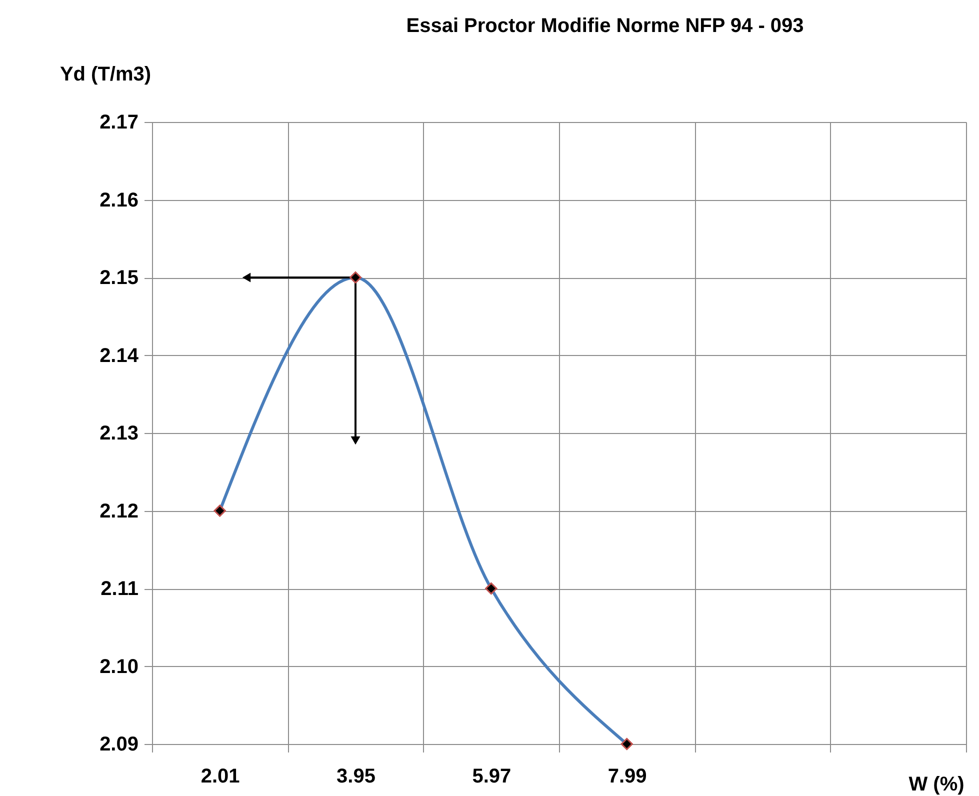 Image resolution: width=979 pixels, height=796 pixels. I want to click on y-tick-label: 2.11, so click(119, 589).